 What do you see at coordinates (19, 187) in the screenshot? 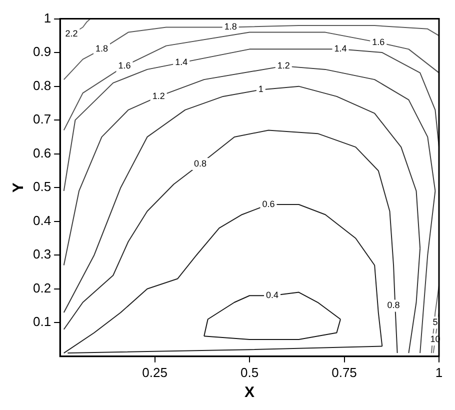
I see `y-axis-title: Y` at bounding box center [19, 187].